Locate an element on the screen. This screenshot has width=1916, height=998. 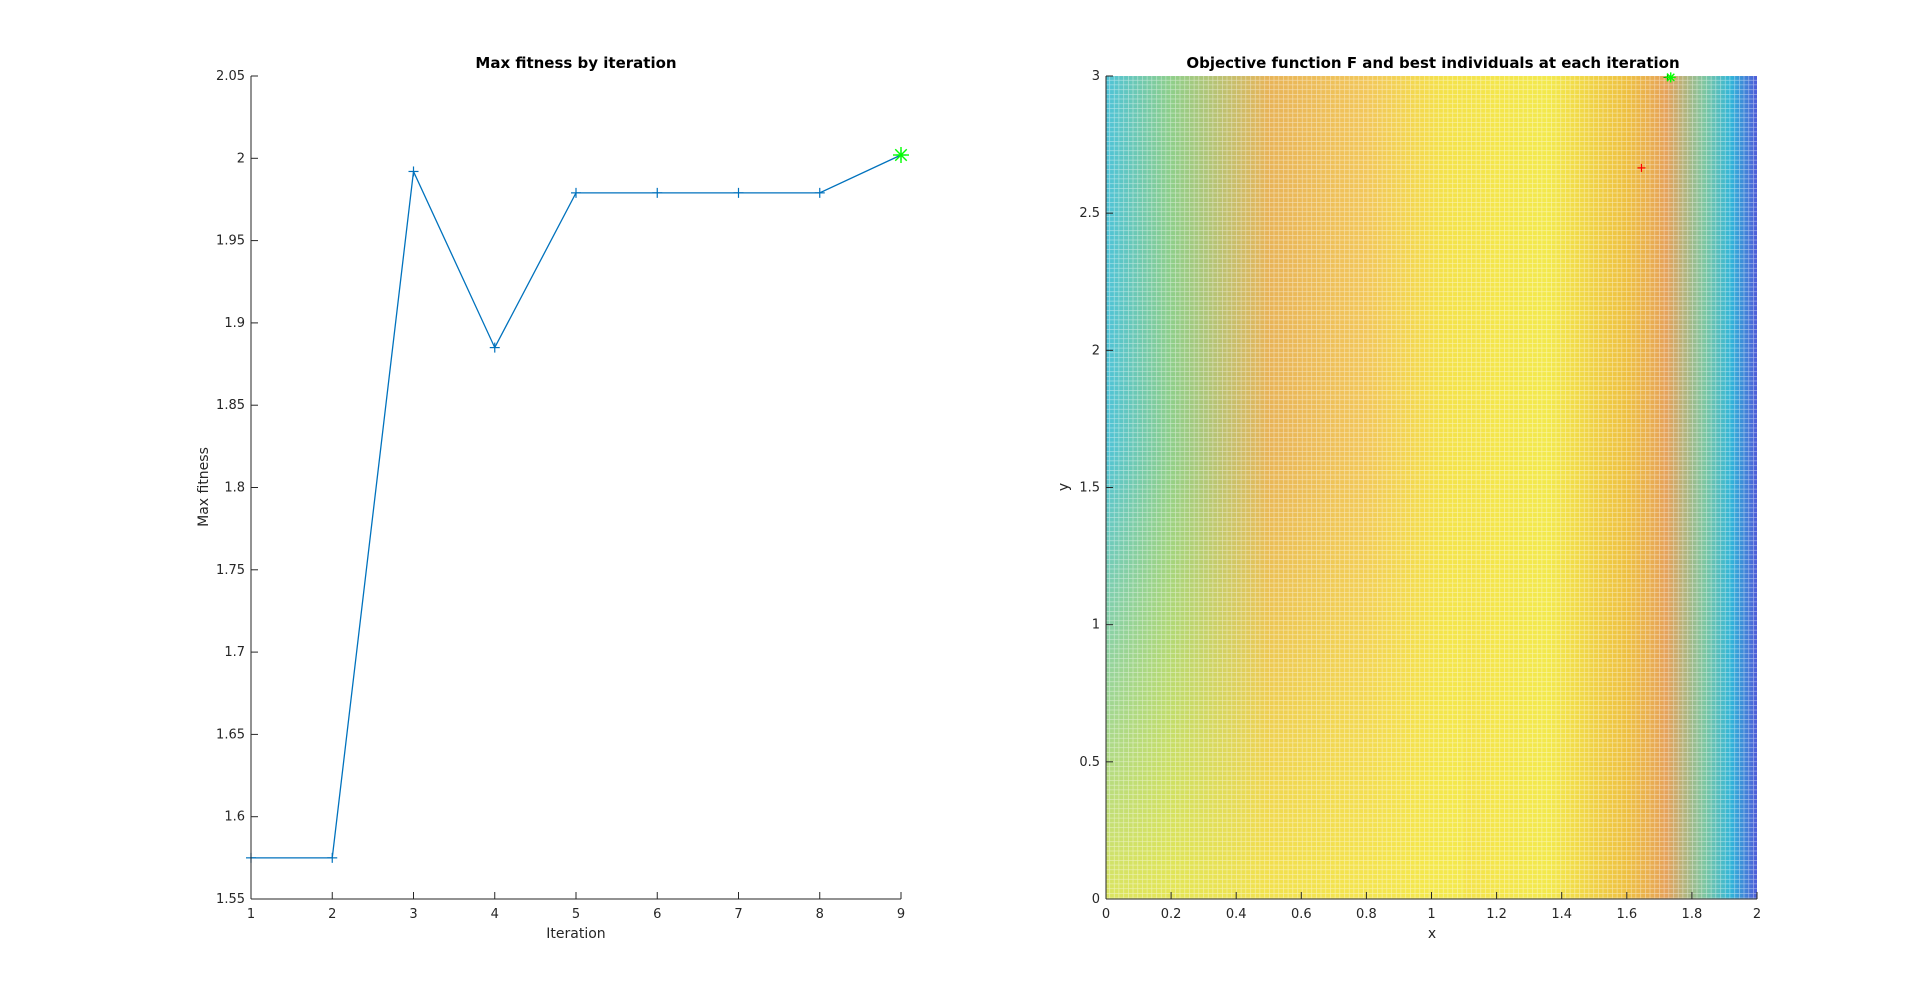
y-tick-label: 1.95 is located at coordinates (230, 241).